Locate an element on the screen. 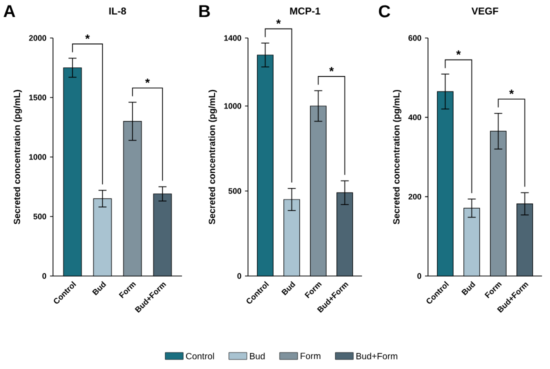 This screenshot has width=550, height=369. text: B is located at coordinates (204, 11).